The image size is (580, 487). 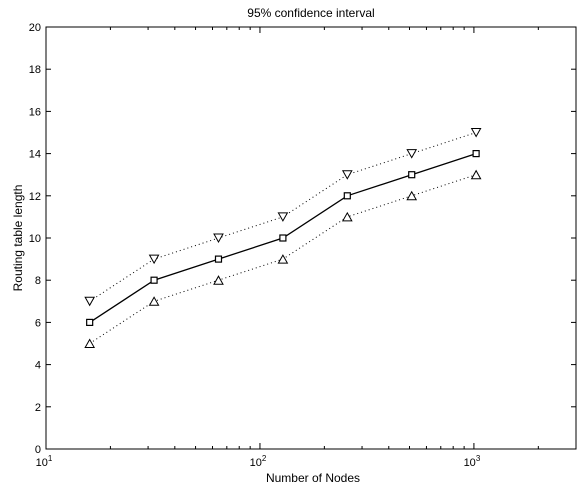 I want to click on y-tick-label: 16, so click(x=35, y=112).